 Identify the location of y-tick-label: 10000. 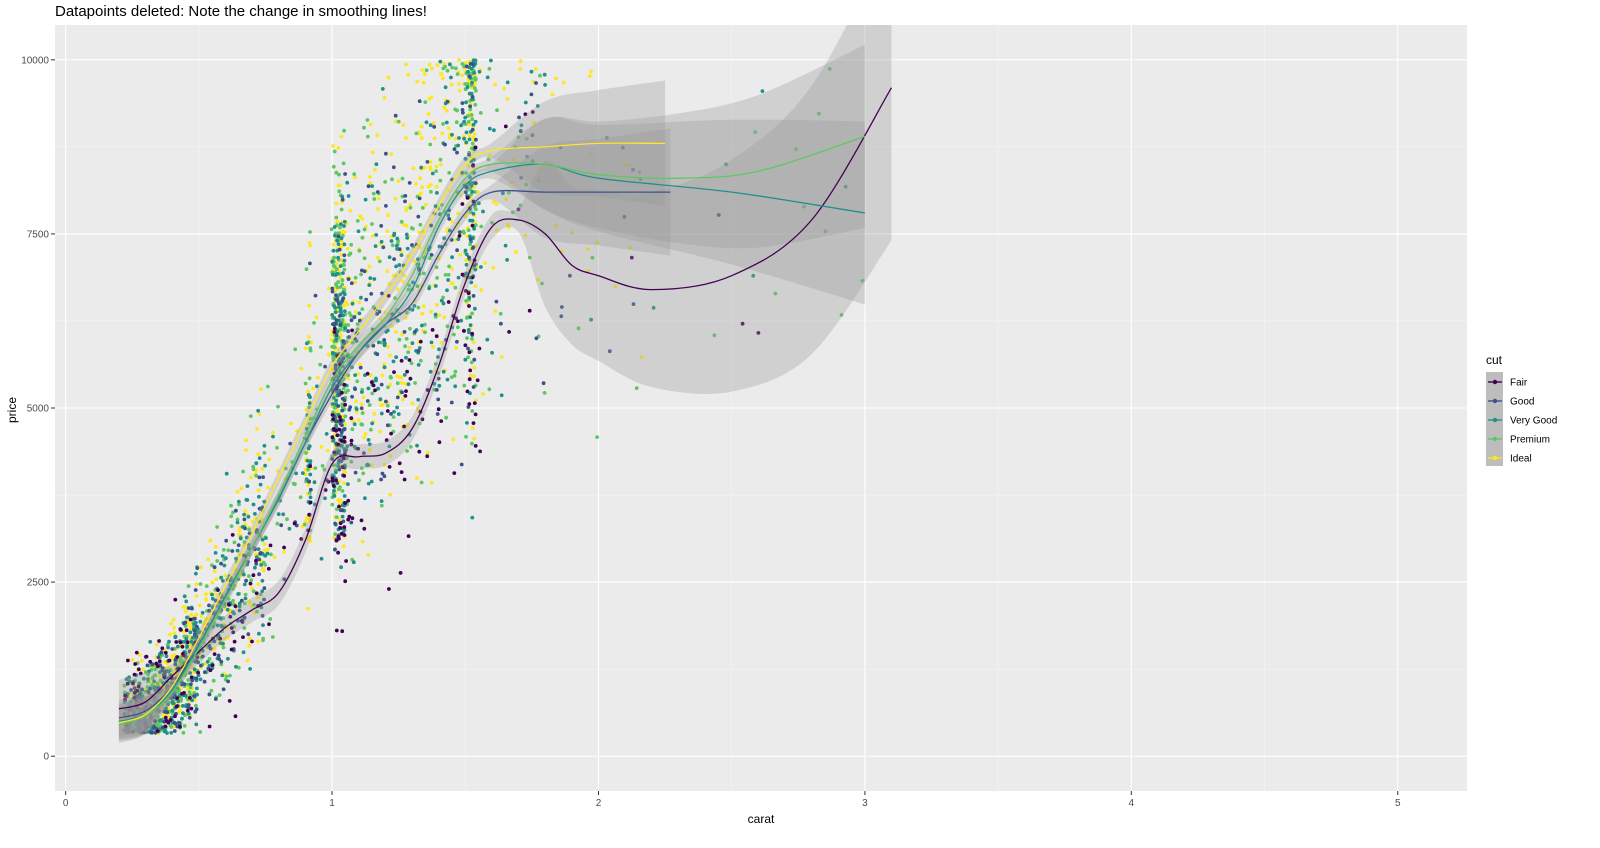
(35, 60).